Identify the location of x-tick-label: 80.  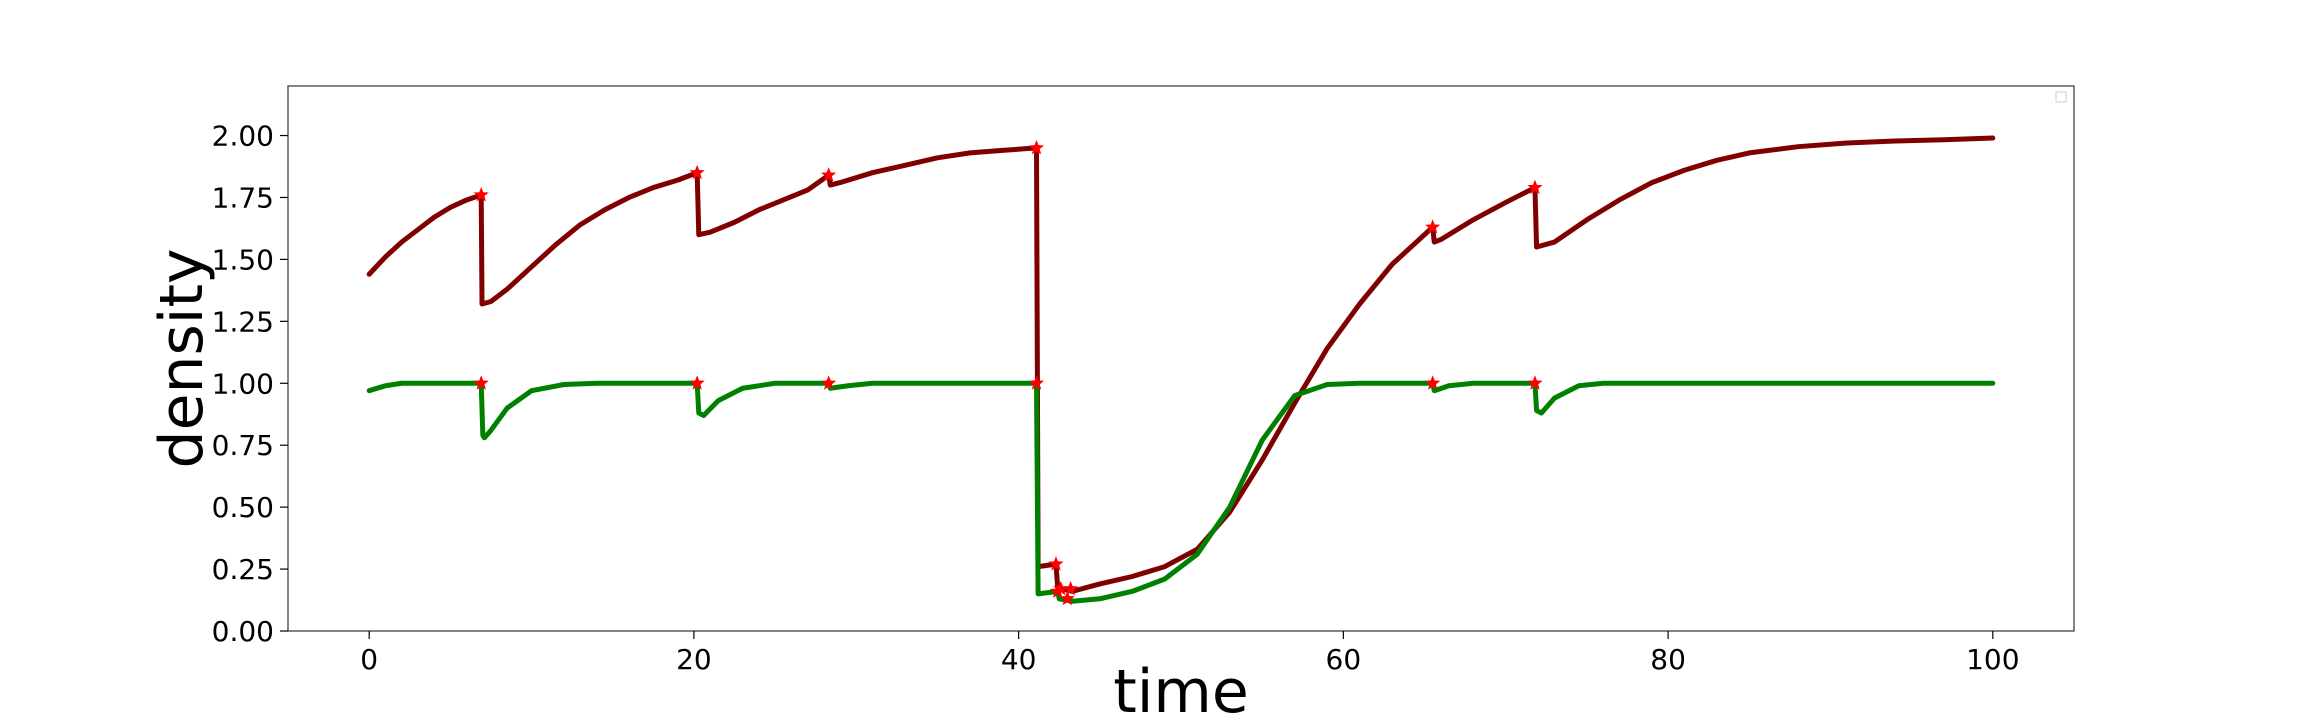
(1668, 659).